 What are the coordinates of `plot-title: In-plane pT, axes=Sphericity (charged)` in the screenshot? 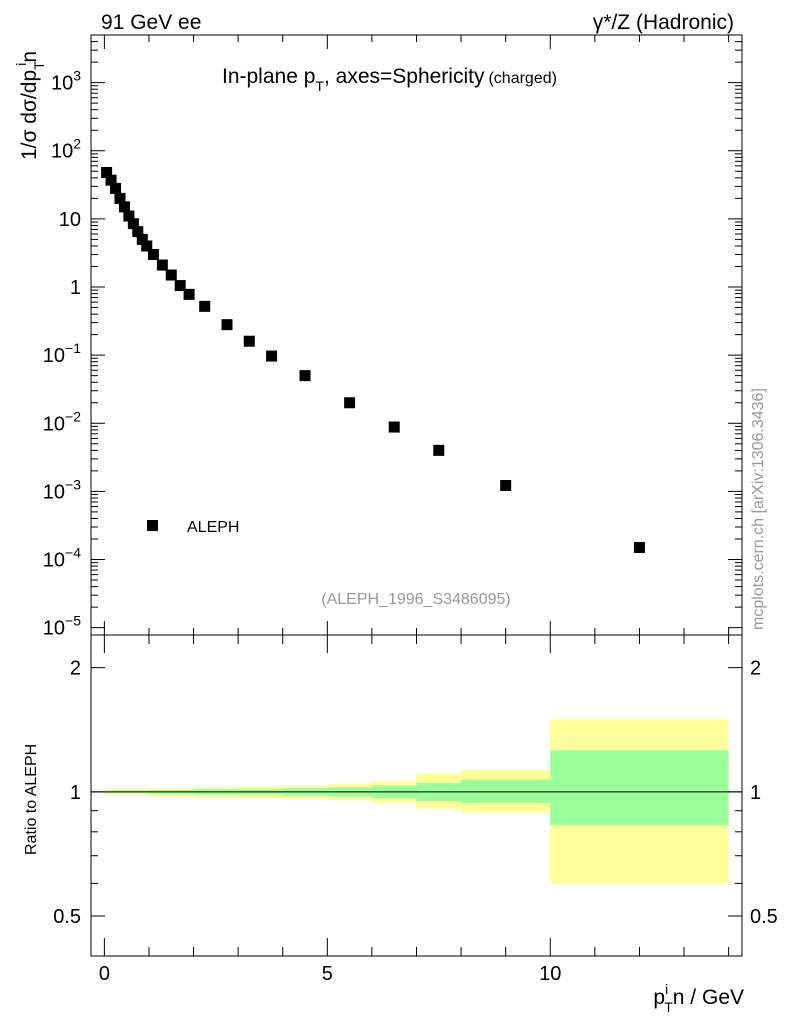 It's located at (389, 79).